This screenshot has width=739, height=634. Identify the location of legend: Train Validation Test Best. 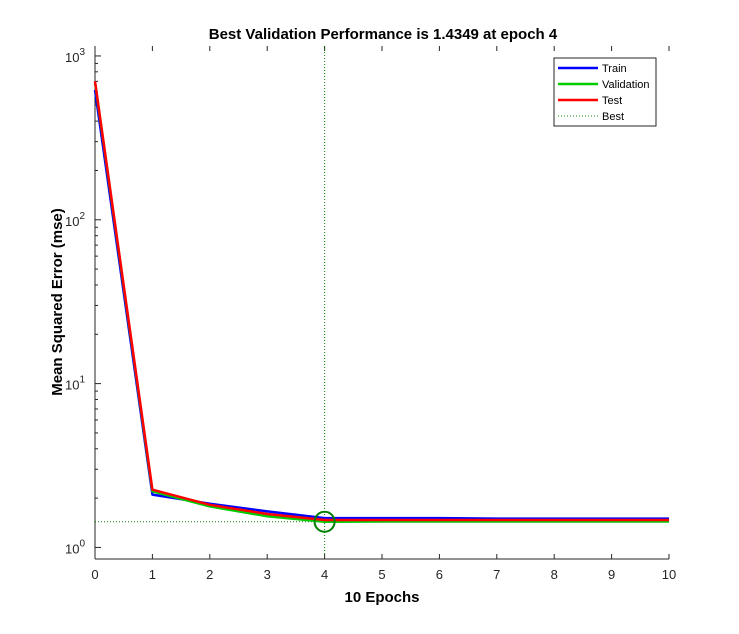
(605, 92).